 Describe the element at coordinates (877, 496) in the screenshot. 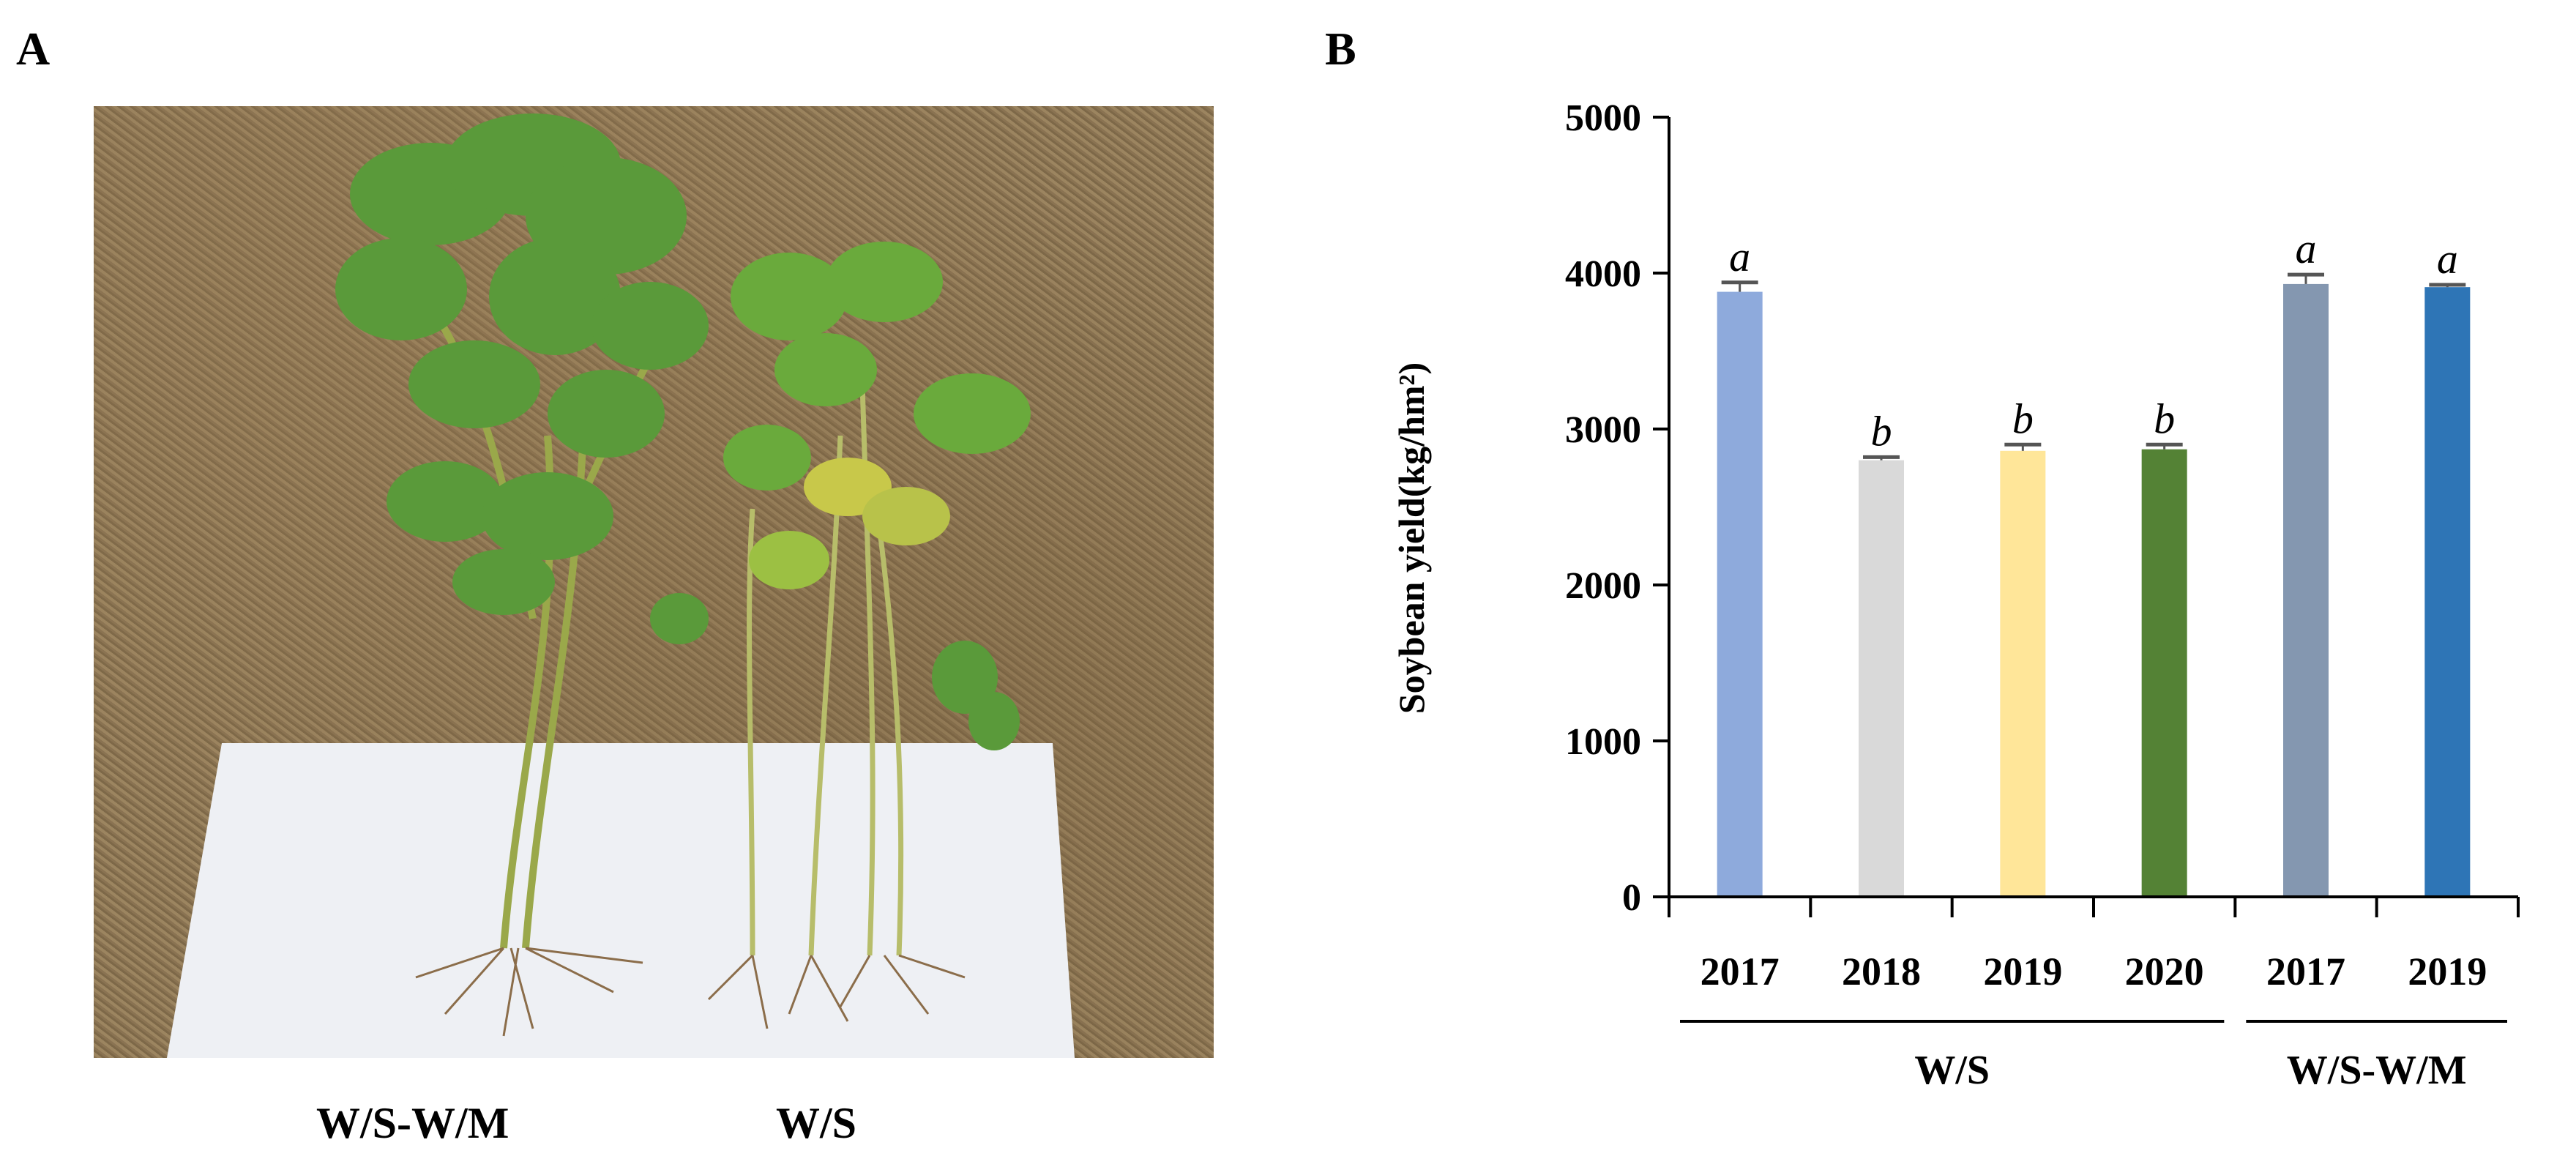

I see `right-plant-leaves` at that location.